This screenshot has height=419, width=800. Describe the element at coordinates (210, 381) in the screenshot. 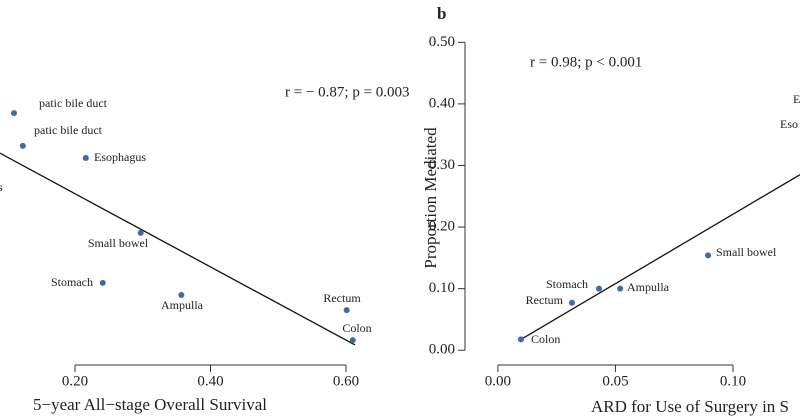

I see `x-tick-label: 0.40` at that location.